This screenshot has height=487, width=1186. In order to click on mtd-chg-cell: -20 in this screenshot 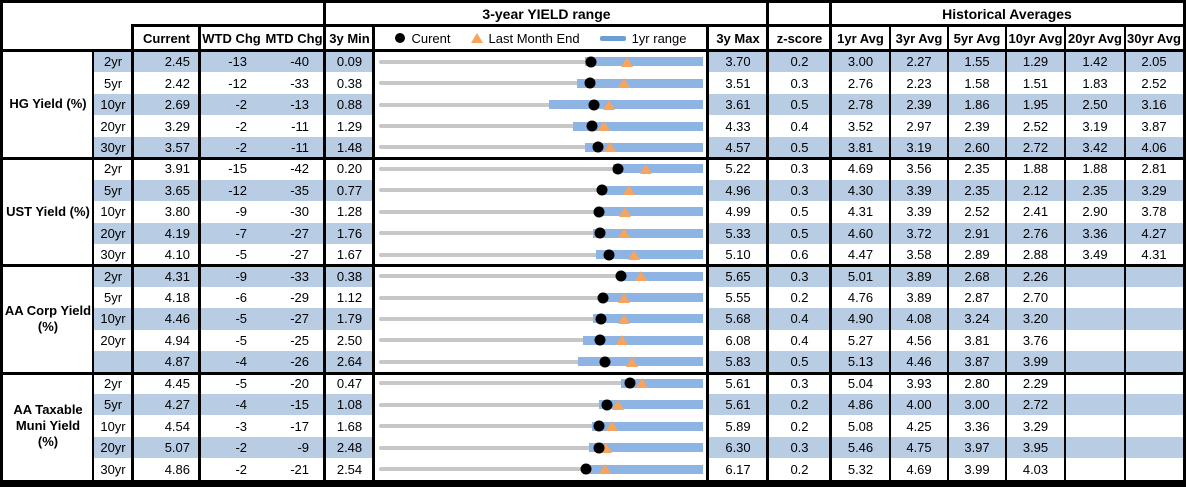, I will do `click(294, 383)`.